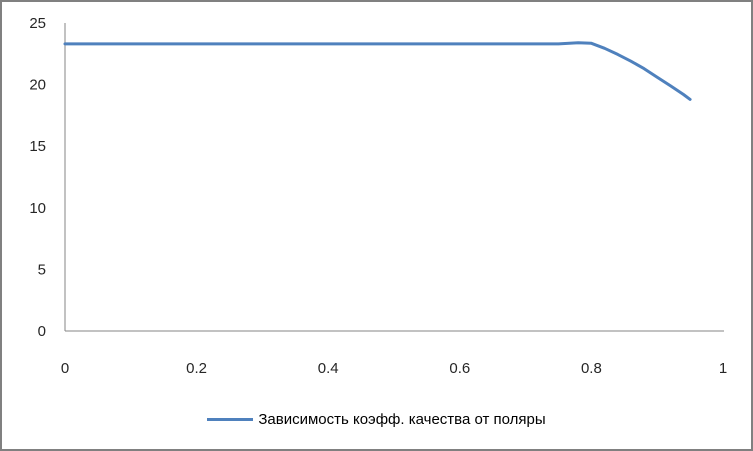  Describe the element at coordinates (37, 23) in the screenshot. I see `y-tick-label: 25` at that location.